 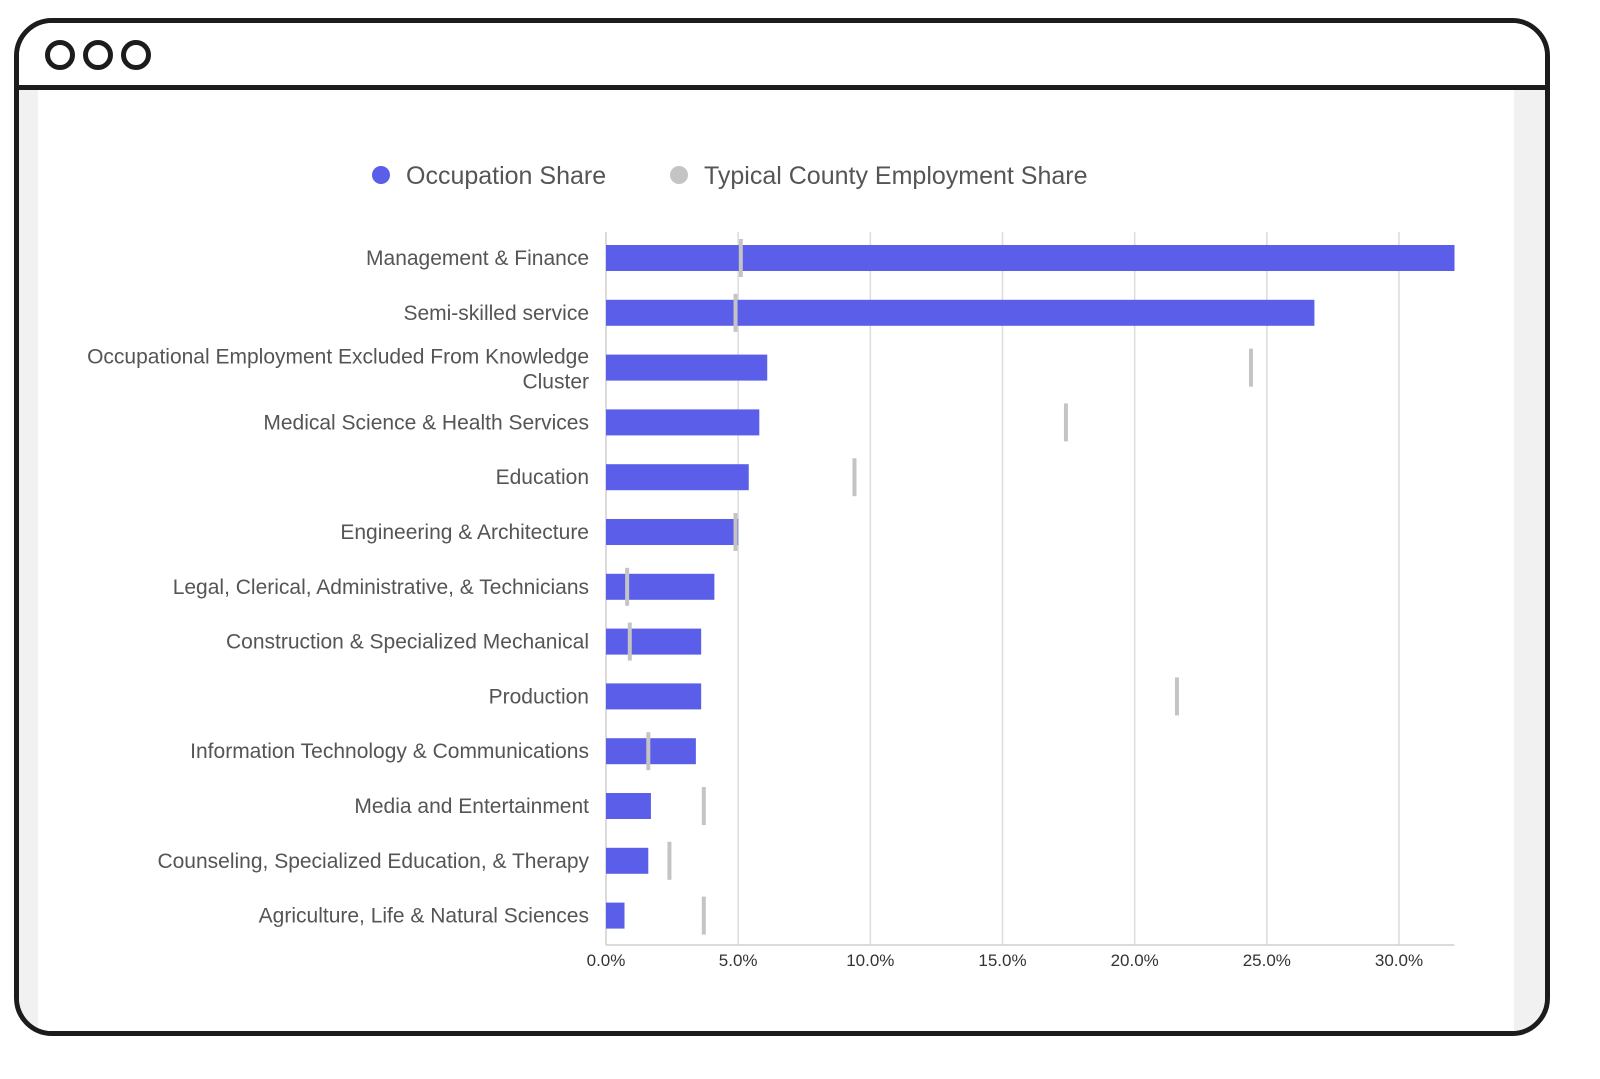 I want to click on category-label: Management & Finance, so click(x=477, y=258).